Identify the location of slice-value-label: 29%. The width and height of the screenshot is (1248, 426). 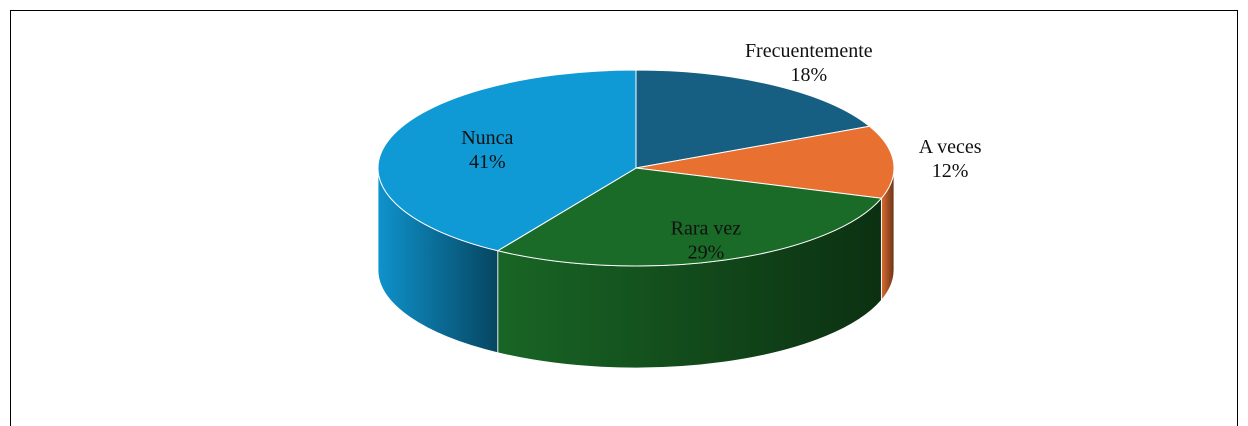
(706, 252).